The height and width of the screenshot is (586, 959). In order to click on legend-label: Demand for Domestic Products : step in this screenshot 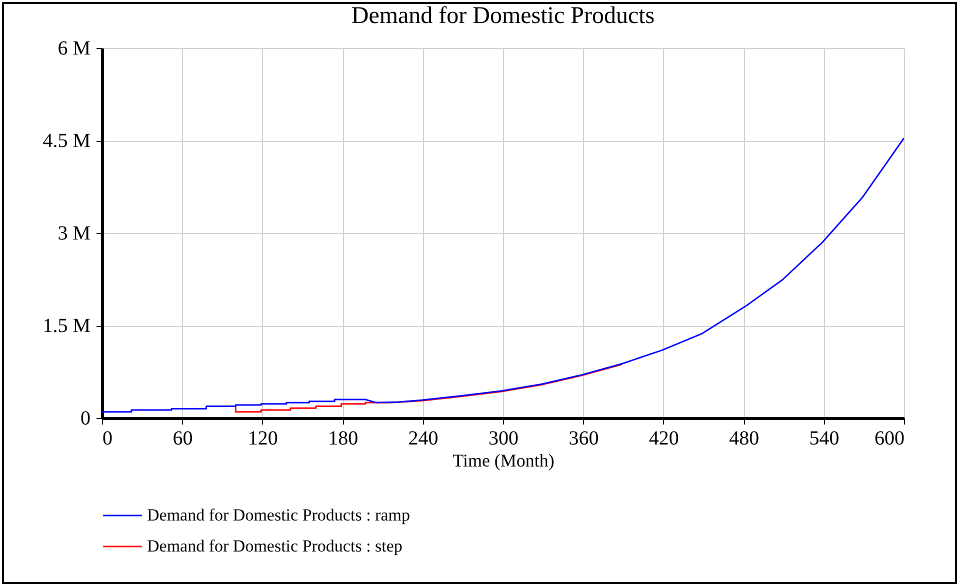, I will do `click(274, 546)`.